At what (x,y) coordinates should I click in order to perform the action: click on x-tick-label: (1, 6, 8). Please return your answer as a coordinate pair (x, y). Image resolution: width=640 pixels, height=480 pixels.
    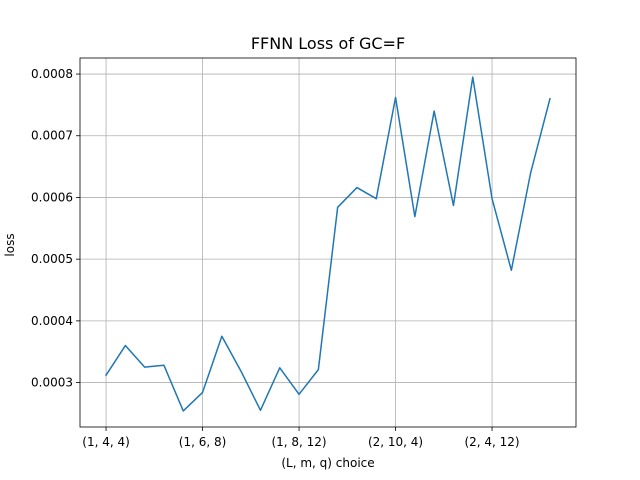
    Looking at the image, I should click on (203, 442).